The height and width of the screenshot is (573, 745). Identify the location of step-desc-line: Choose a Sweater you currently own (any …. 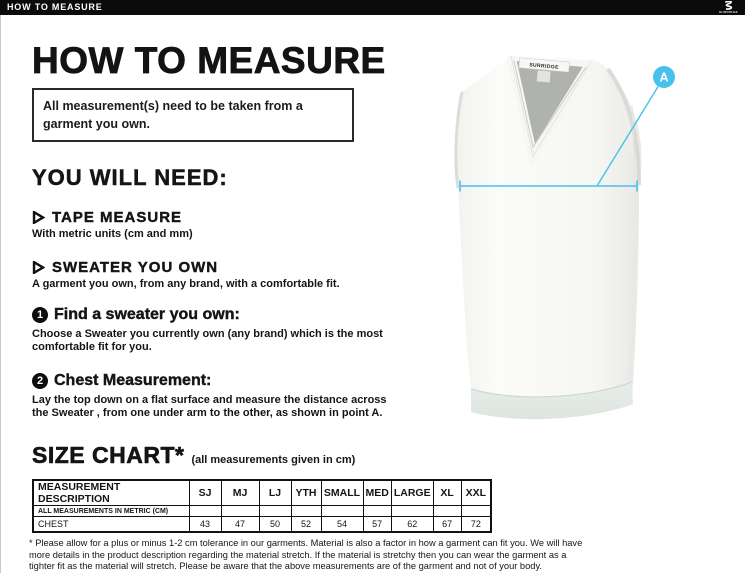
(207, 334).